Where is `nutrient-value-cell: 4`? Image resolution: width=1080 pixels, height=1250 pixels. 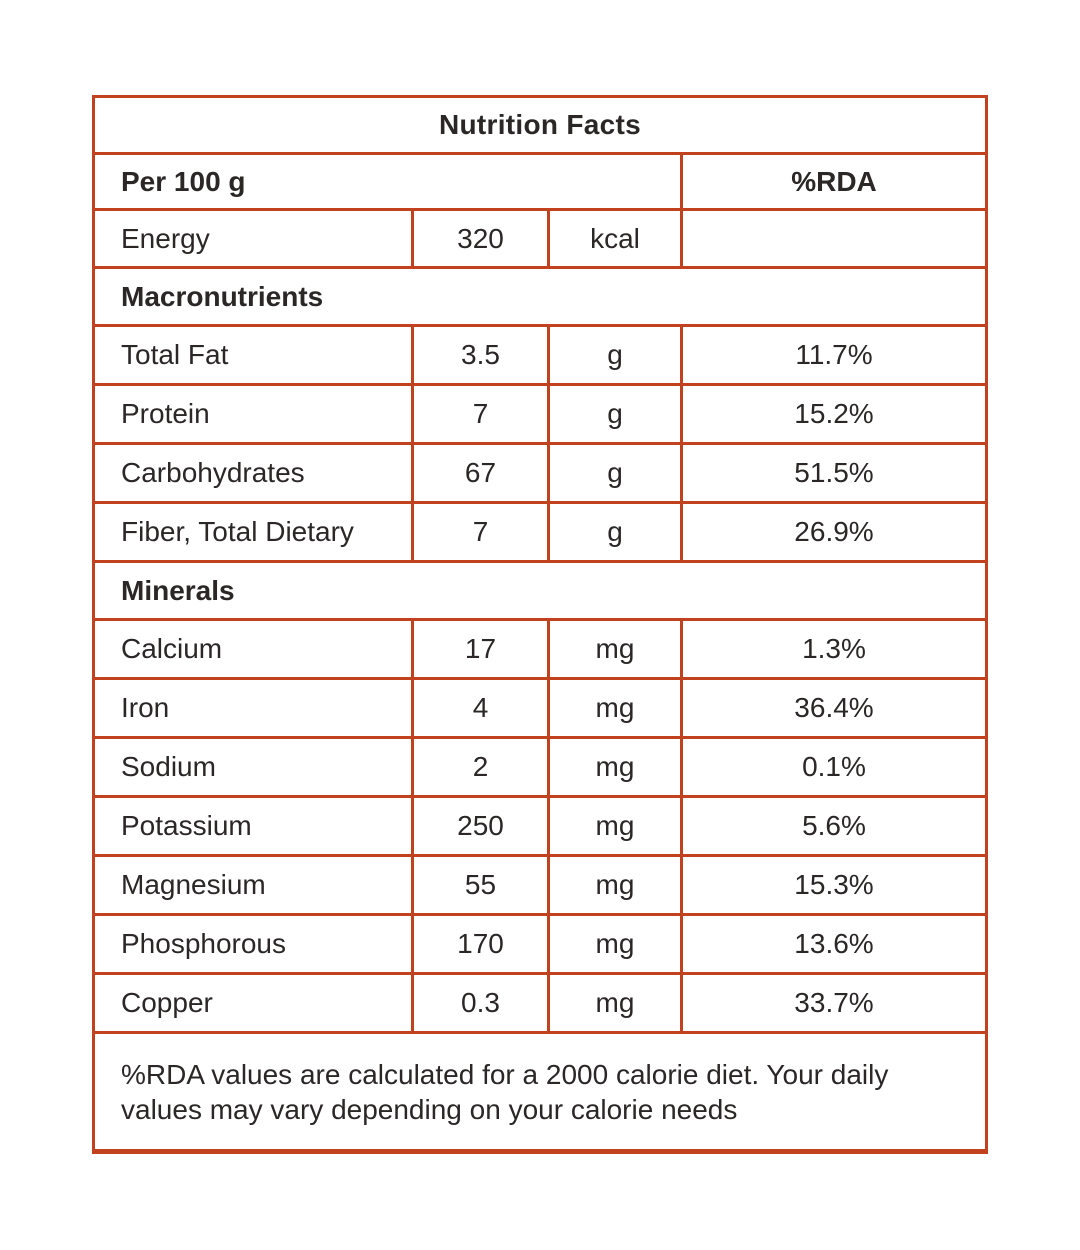 nutrient-value-cell: 4 is located at coordinates (480, 708).